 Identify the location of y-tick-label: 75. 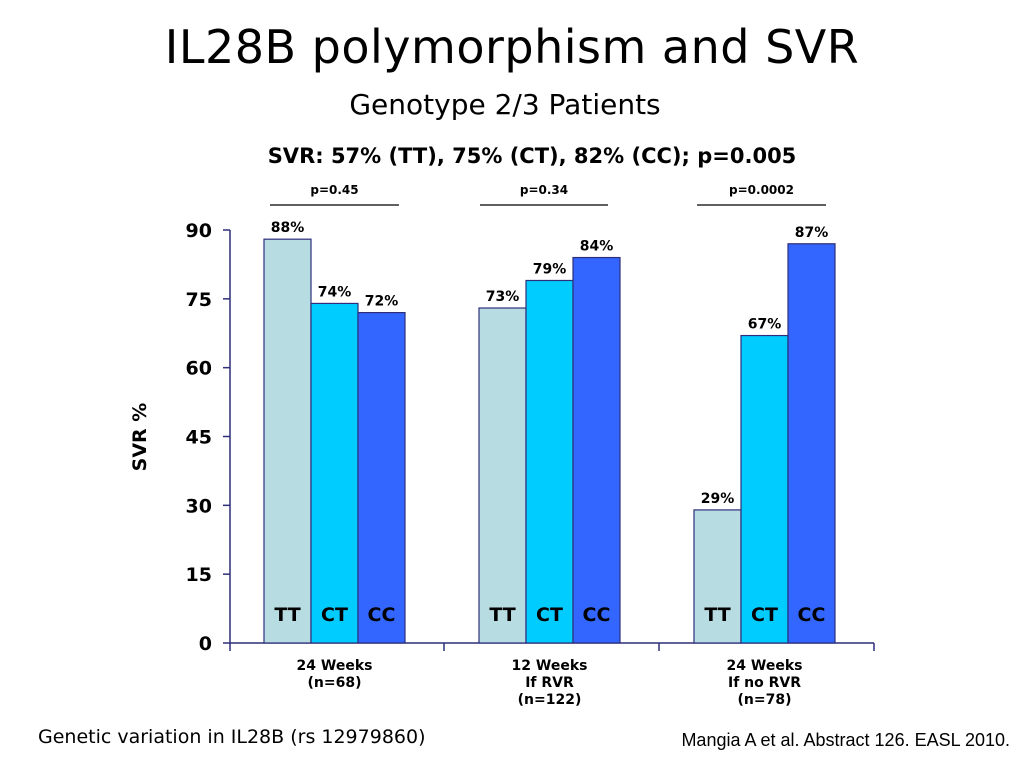
(199, 300).